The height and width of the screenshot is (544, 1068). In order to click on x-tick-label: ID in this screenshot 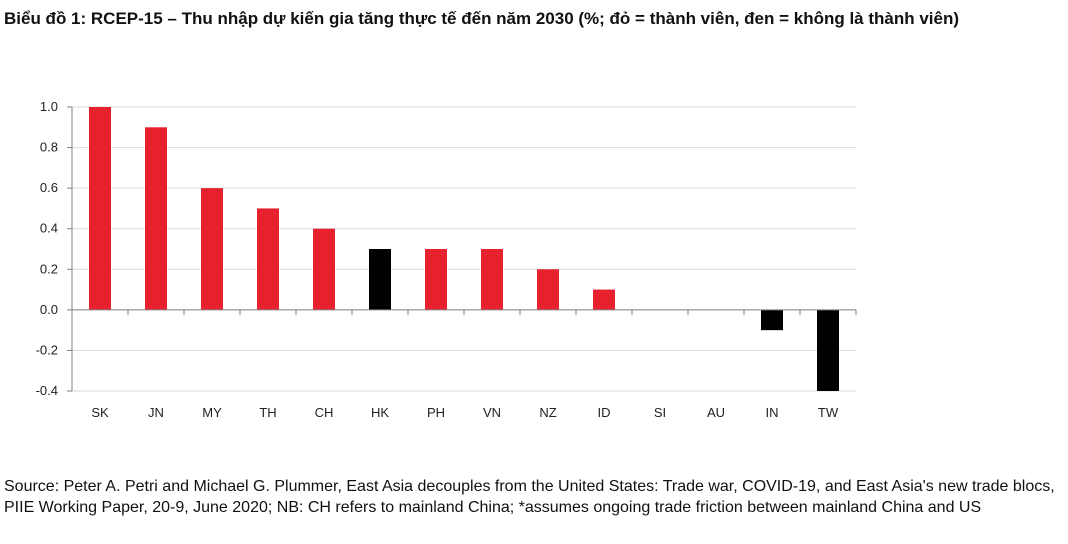, I will do `click(604, 412)`.